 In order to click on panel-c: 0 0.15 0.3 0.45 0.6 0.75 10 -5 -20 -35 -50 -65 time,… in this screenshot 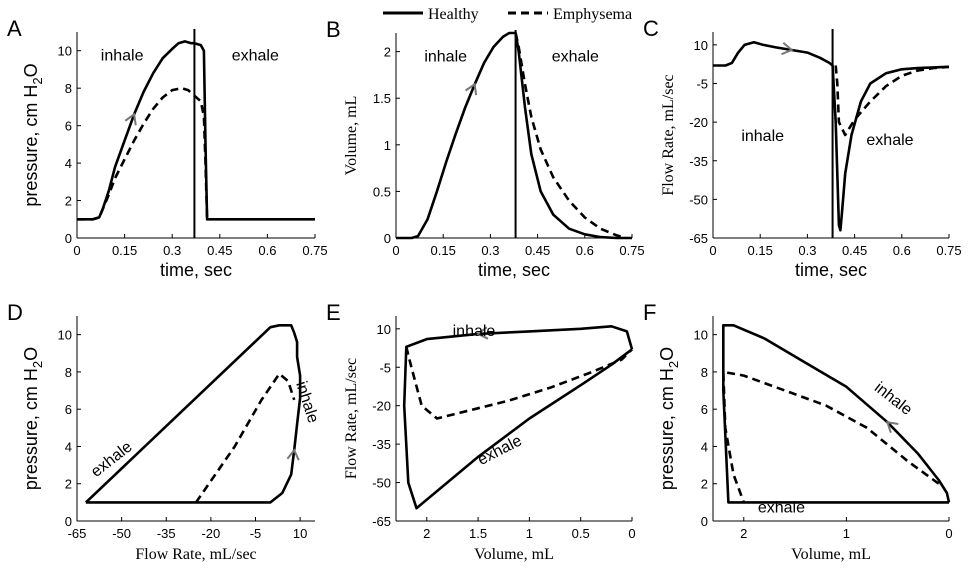, I will do `click(802, 148)`.